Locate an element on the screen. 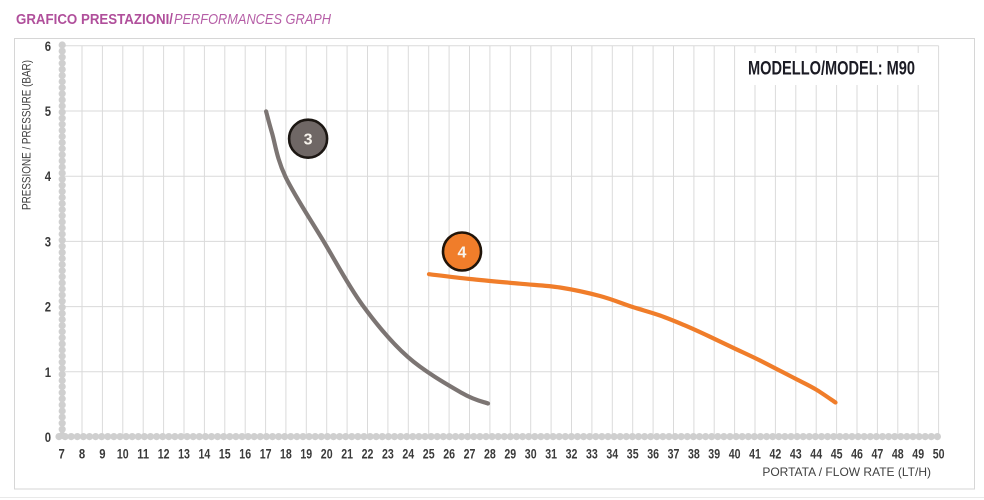  svg-text: 18 is located at coordinates (286, 454).